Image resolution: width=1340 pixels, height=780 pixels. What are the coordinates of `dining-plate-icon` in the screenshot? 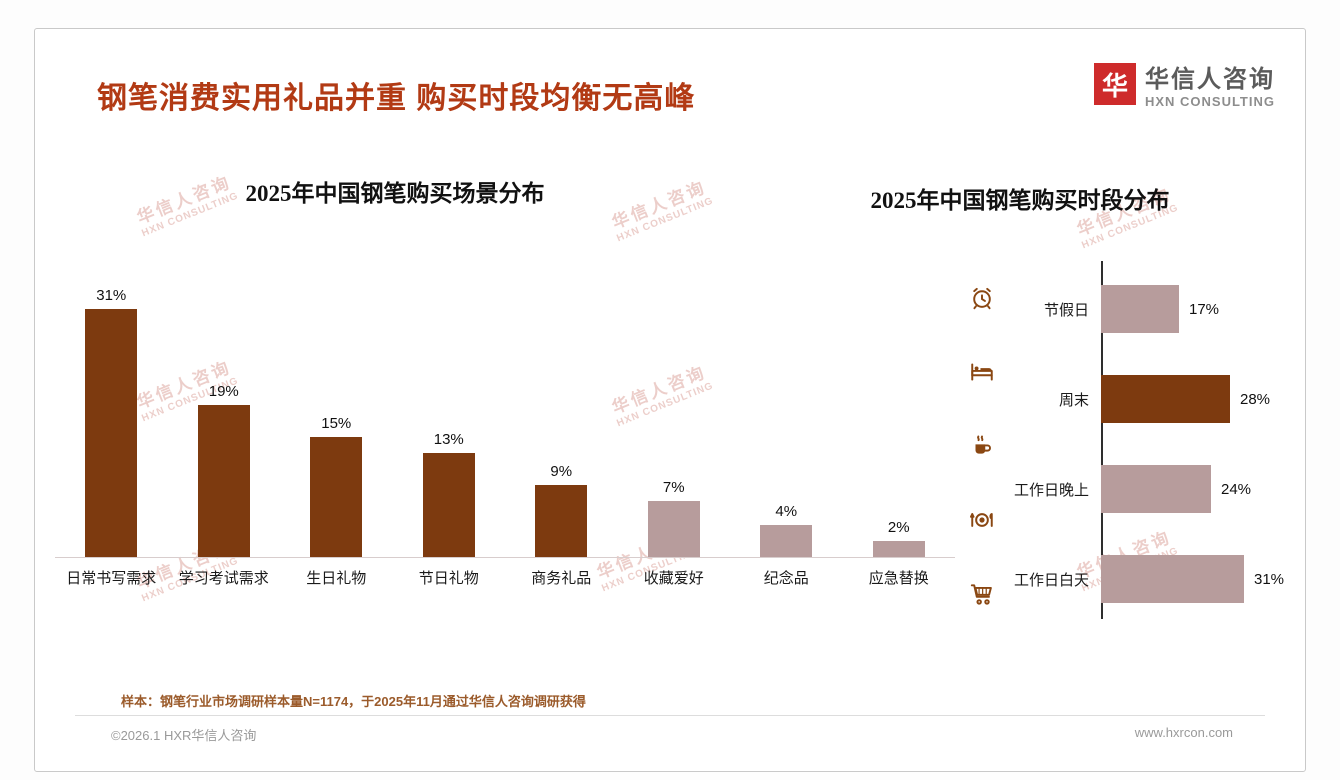 It's located at (981, 520).